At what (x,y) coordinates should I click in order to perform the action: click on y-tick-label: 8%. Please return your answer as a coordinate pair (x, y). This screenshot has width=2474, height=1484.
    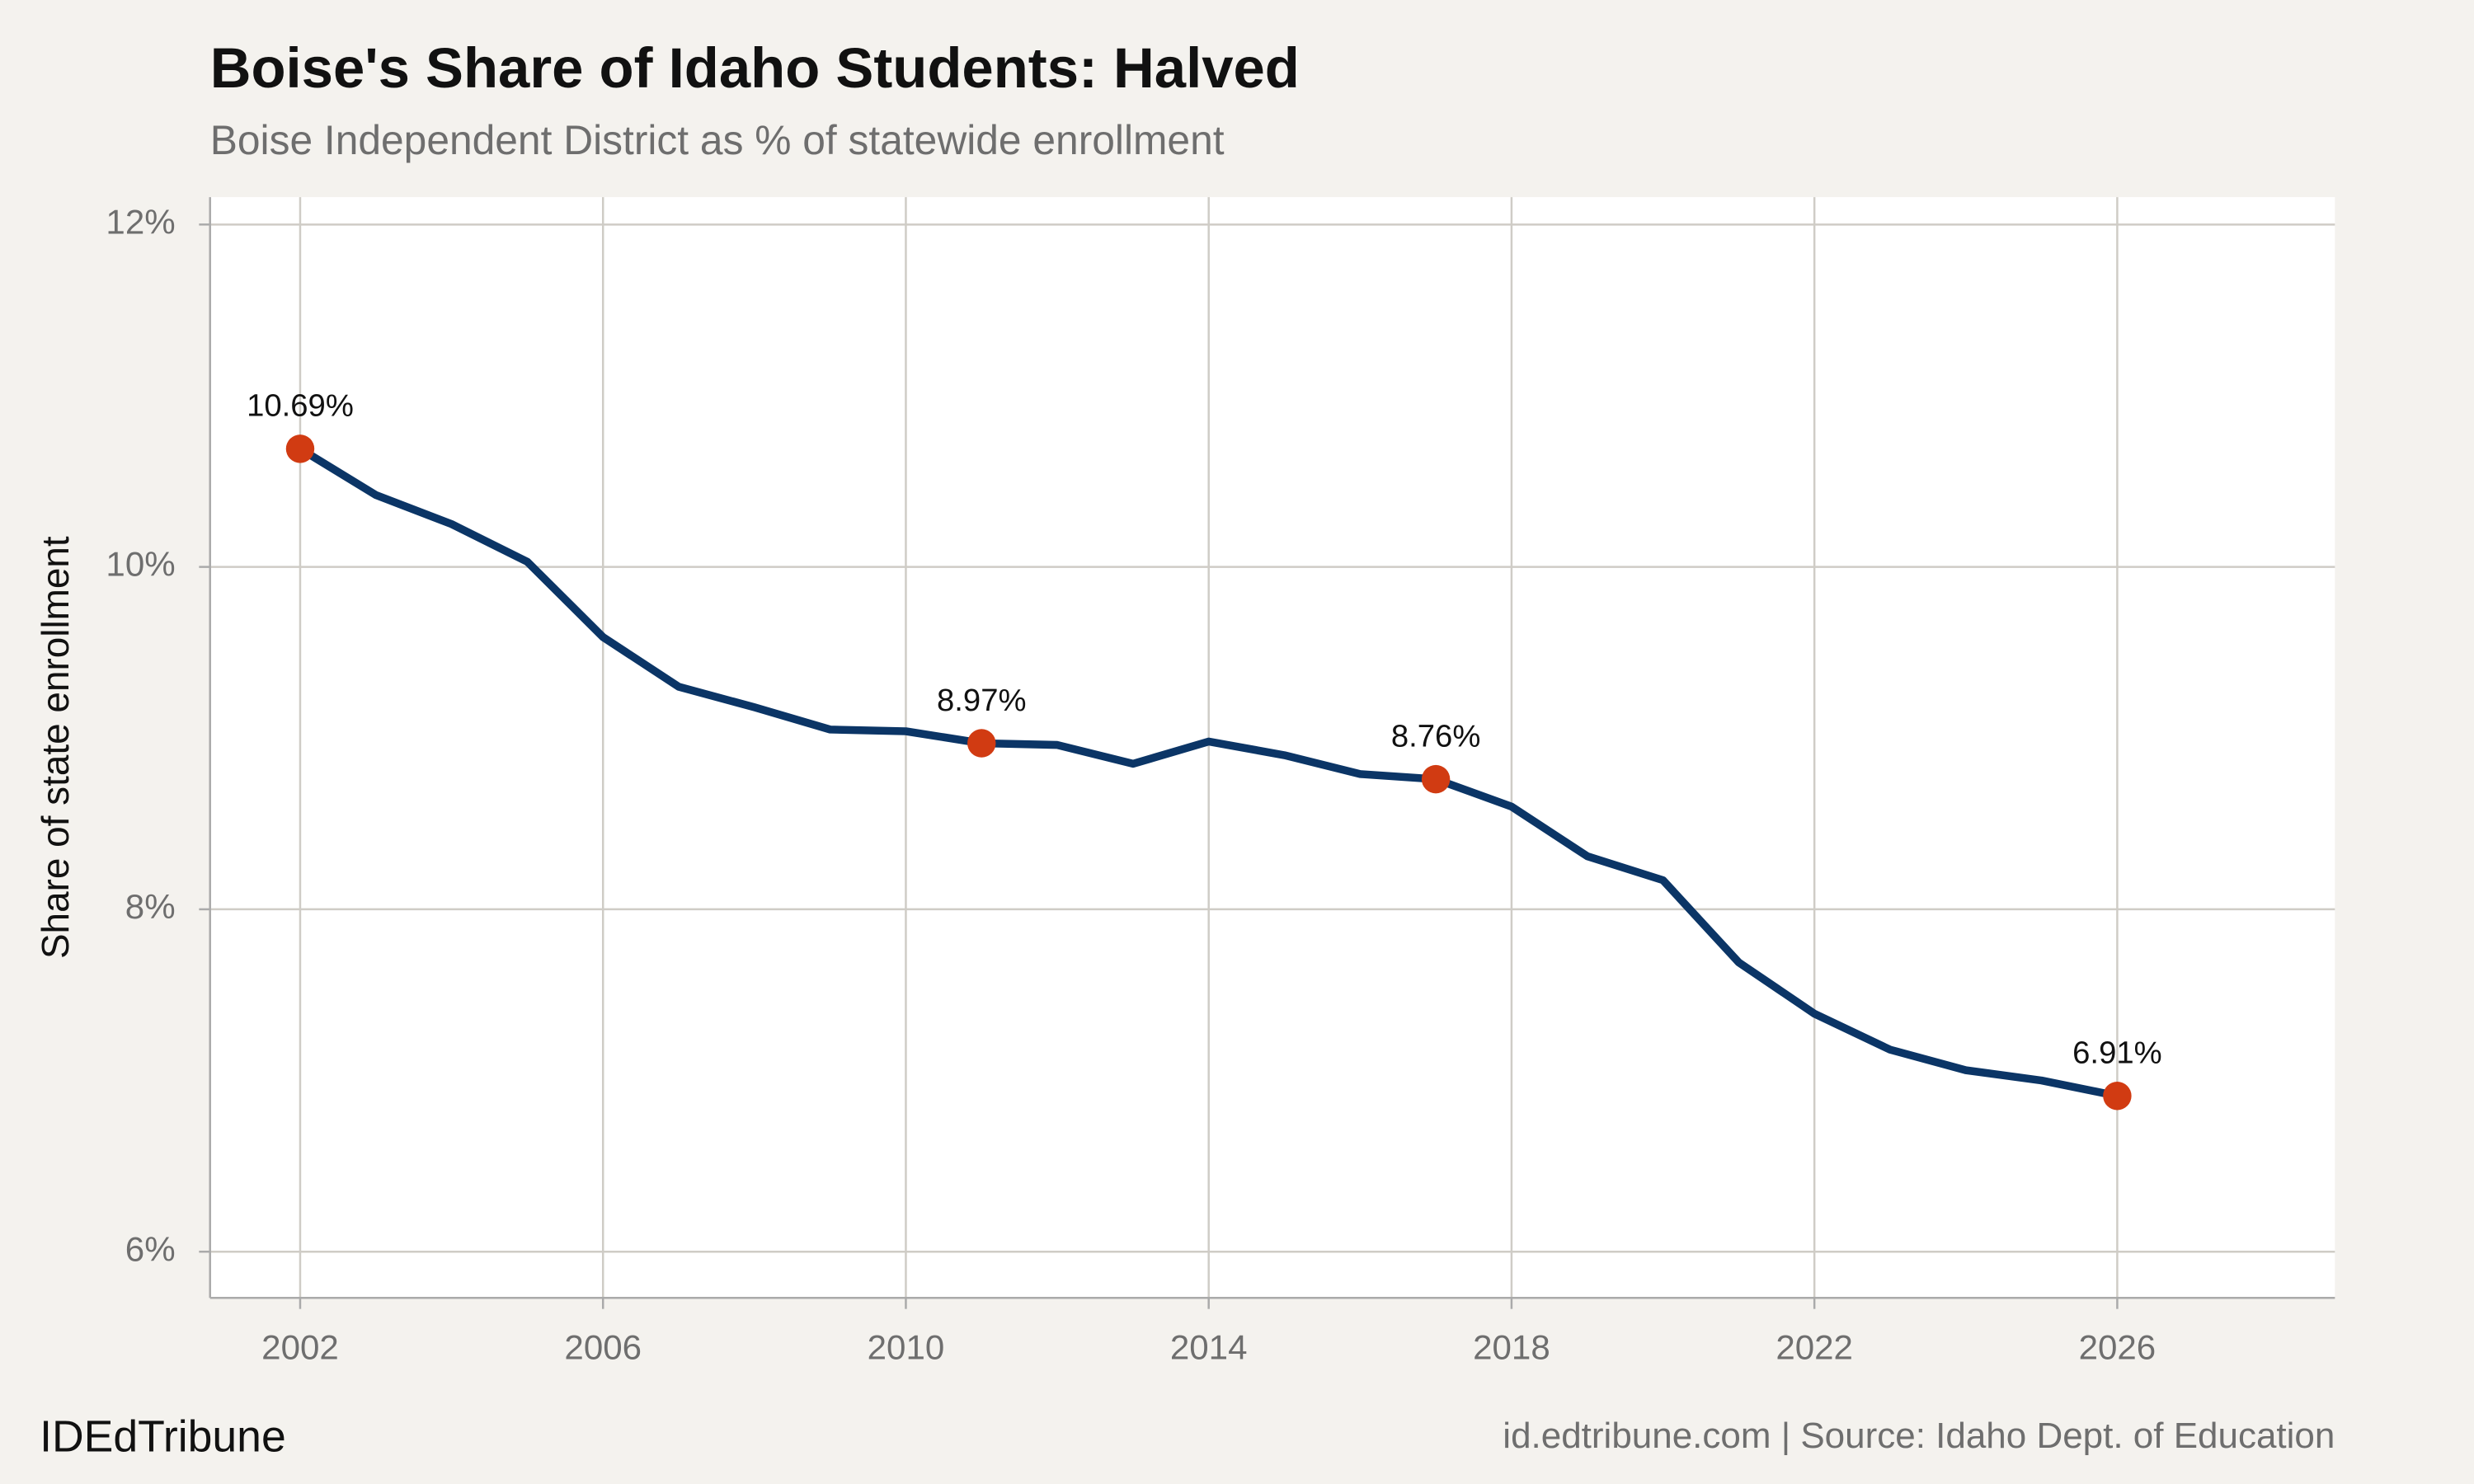
    Looking at the image, I should click on (150, 906).